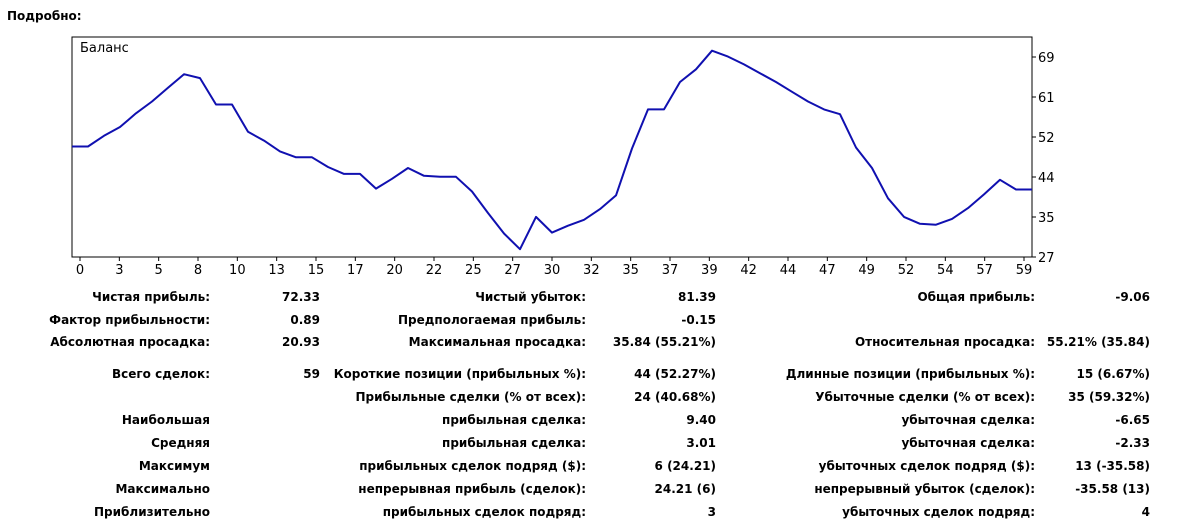  I want to click on absolute-drawdown-value: 20.93, so click(301, 342).